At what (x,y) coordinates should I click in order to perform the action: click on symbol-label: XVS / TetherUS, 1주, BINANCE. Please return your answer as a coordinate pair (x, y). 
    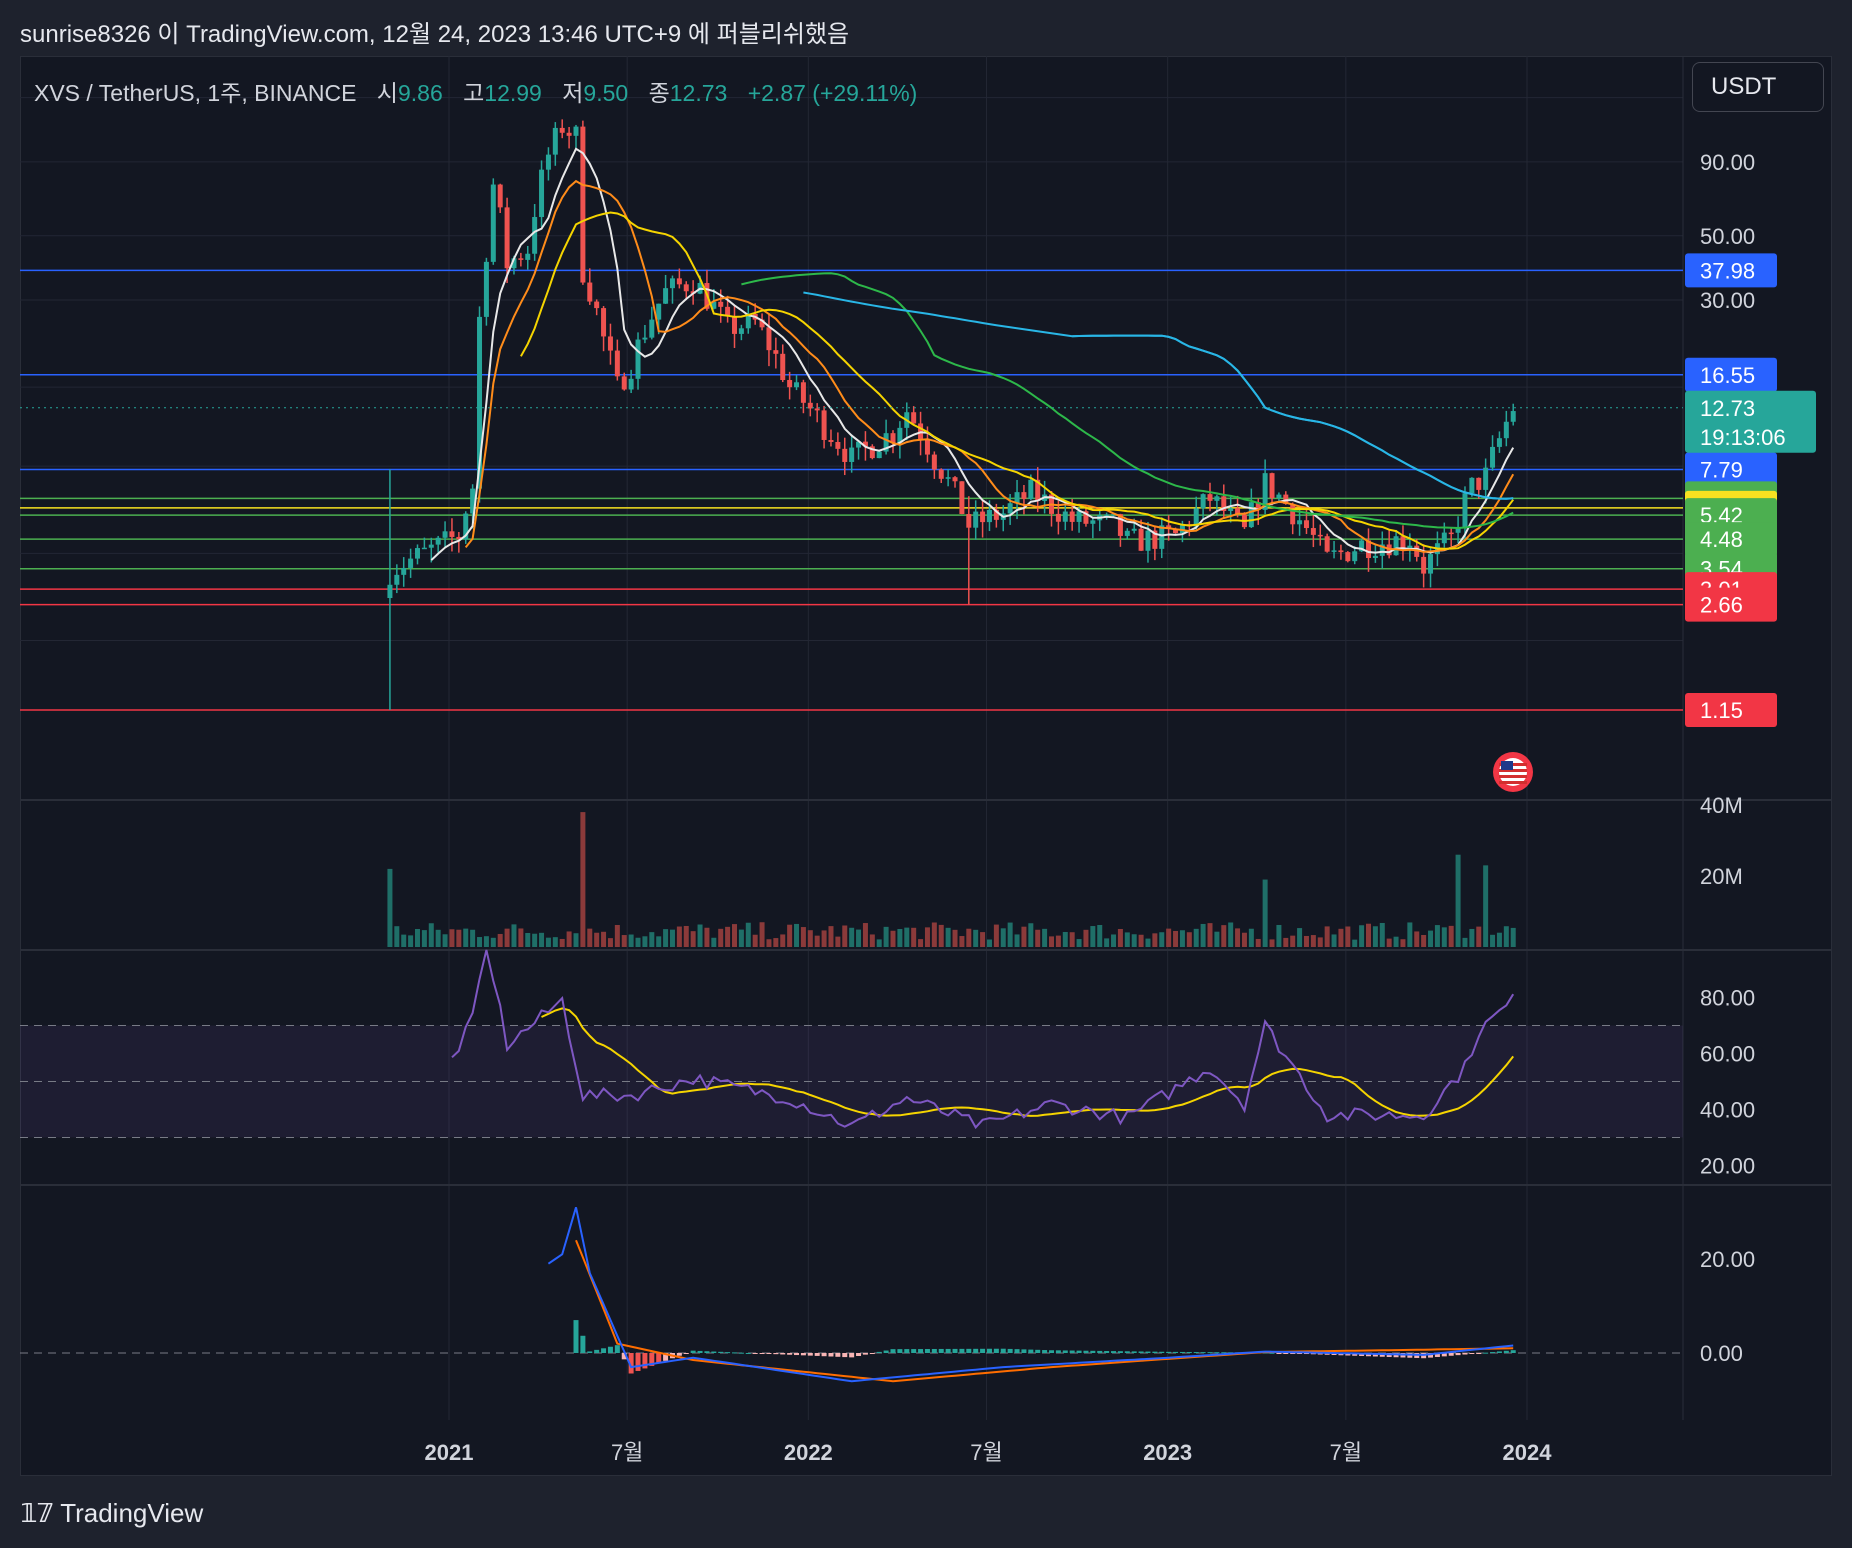
    Looking at the image, I should click on (195, 93).